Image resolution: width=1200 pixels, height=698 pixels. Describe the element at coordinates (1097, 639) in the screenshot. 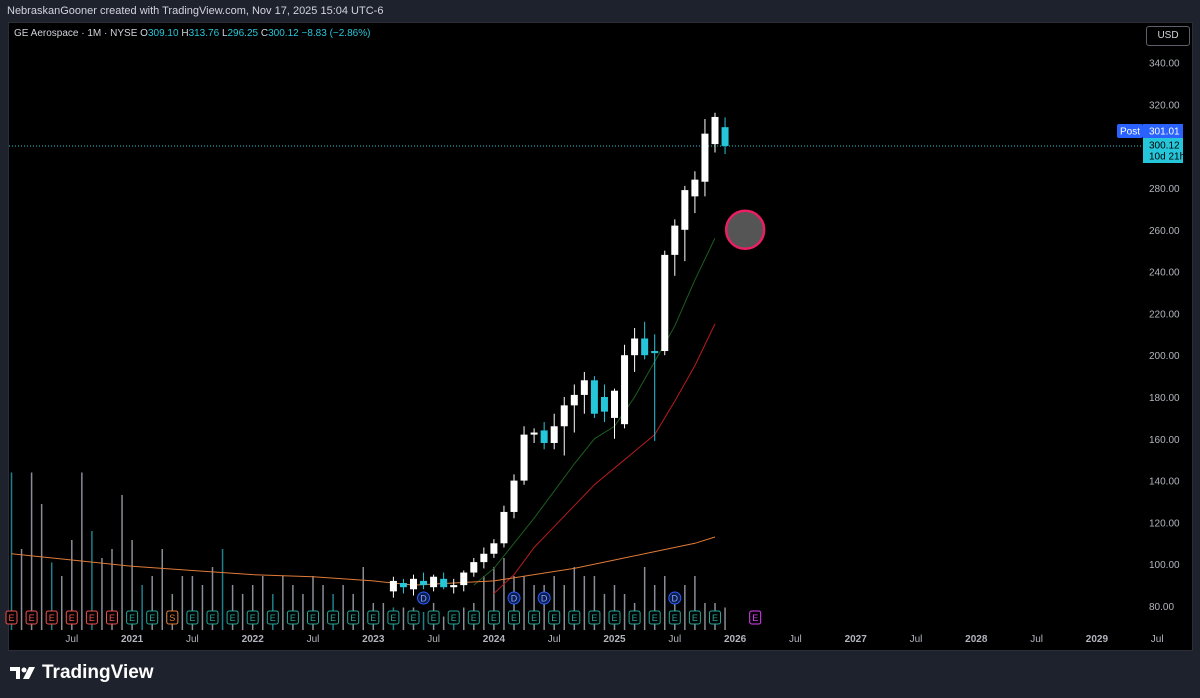

I see `time-tick-label: 2029` at that location.